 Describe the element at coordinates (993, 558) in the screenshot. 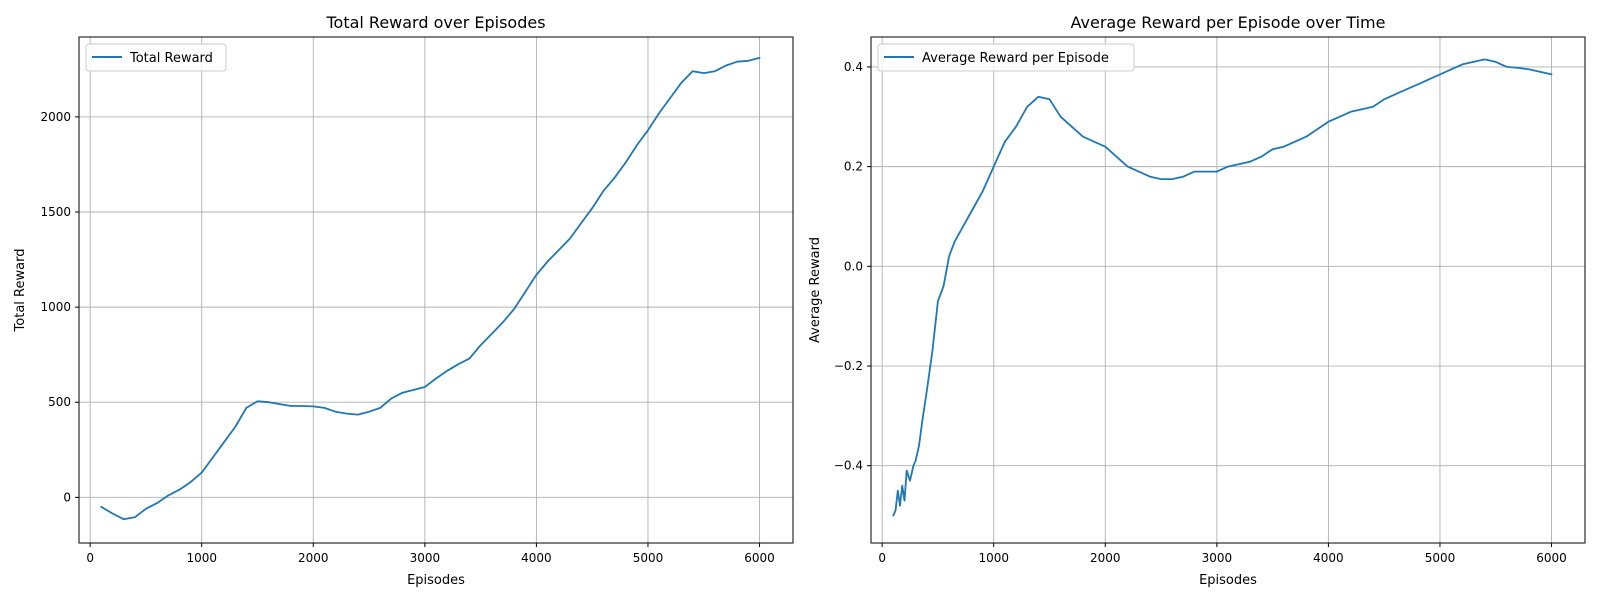

I see `x-tick-label: 1000` at that location.